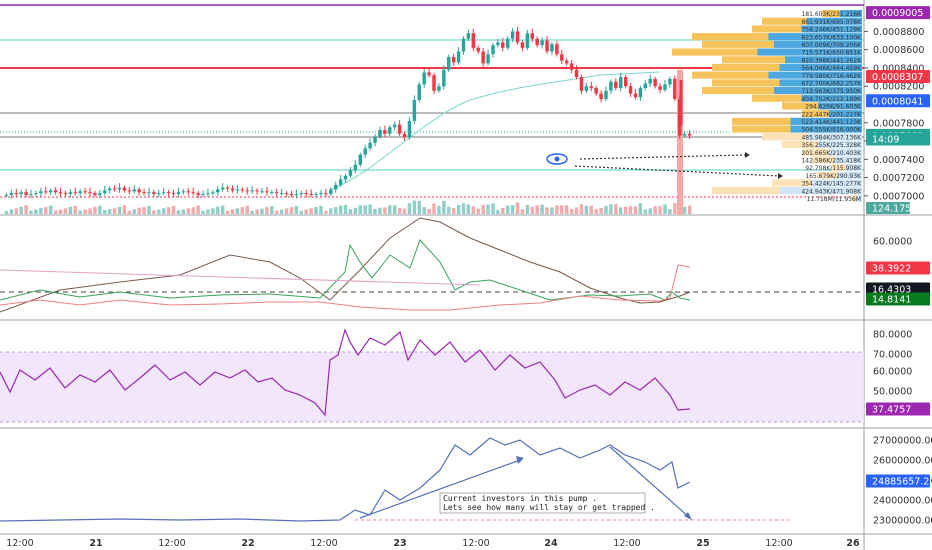  What do you see at coordinates (831, 122) in the screenshot?
I see `vp-label: 523.414K/441.123K` at bounding box center [831, 122].